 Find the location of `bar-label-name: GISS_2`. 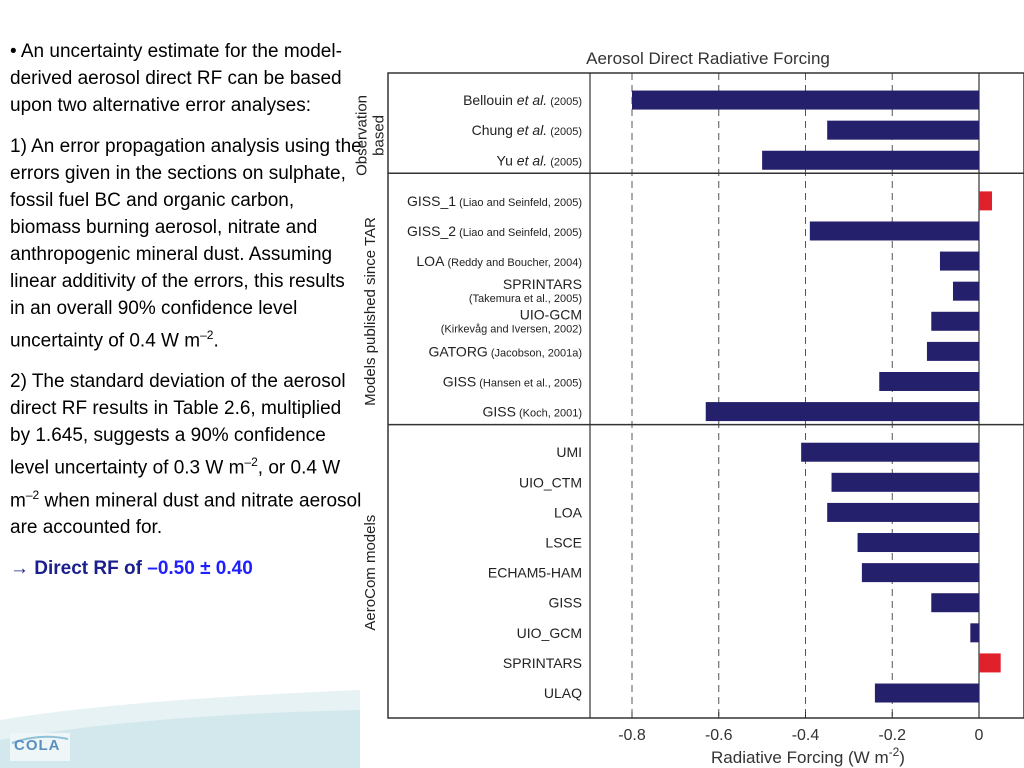

bar-label-name: GISS_2 is located at coordinates (431, 231).